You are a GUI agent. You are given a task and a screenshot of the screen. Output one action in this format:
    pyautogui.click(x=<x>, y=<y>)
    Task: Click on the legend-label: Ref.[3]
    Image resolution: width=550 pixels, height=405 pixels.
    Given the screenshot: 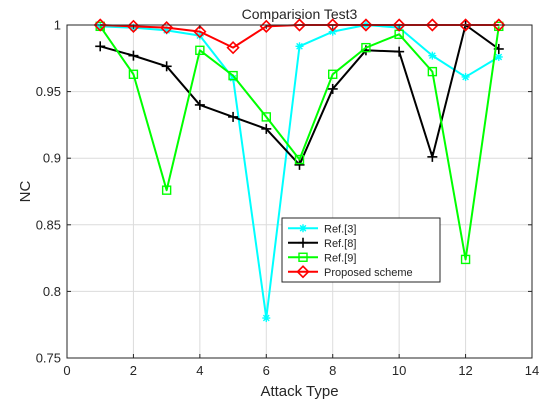 What is the action you would take?
    pyautogui.click(x=340, y=229)
    